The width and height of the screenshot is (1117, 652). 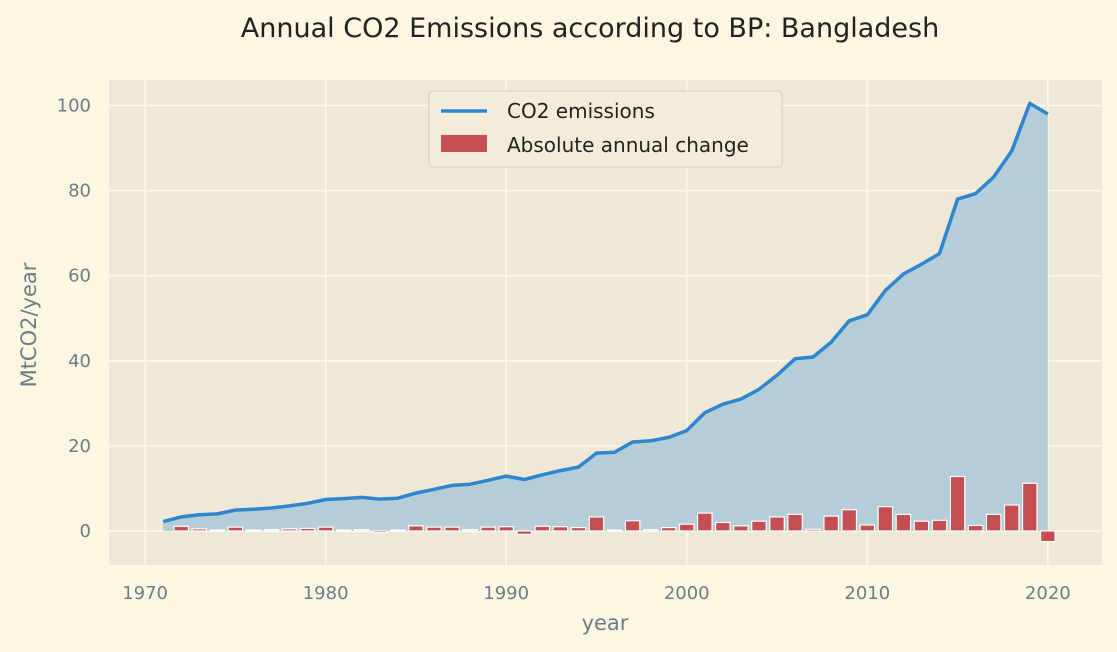 What do you see at coordinates (867, 593) in the screenshot?
I see `x-tick-label: 2010` at bounding box center [867, 593].